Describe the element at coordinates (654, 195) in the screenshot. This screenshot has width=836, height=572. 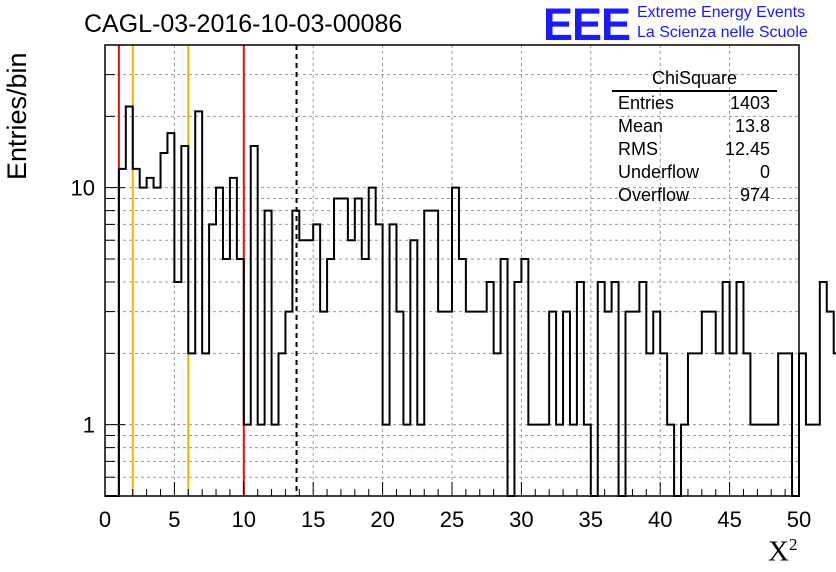
I see `stats-label: Overflow` at that location.